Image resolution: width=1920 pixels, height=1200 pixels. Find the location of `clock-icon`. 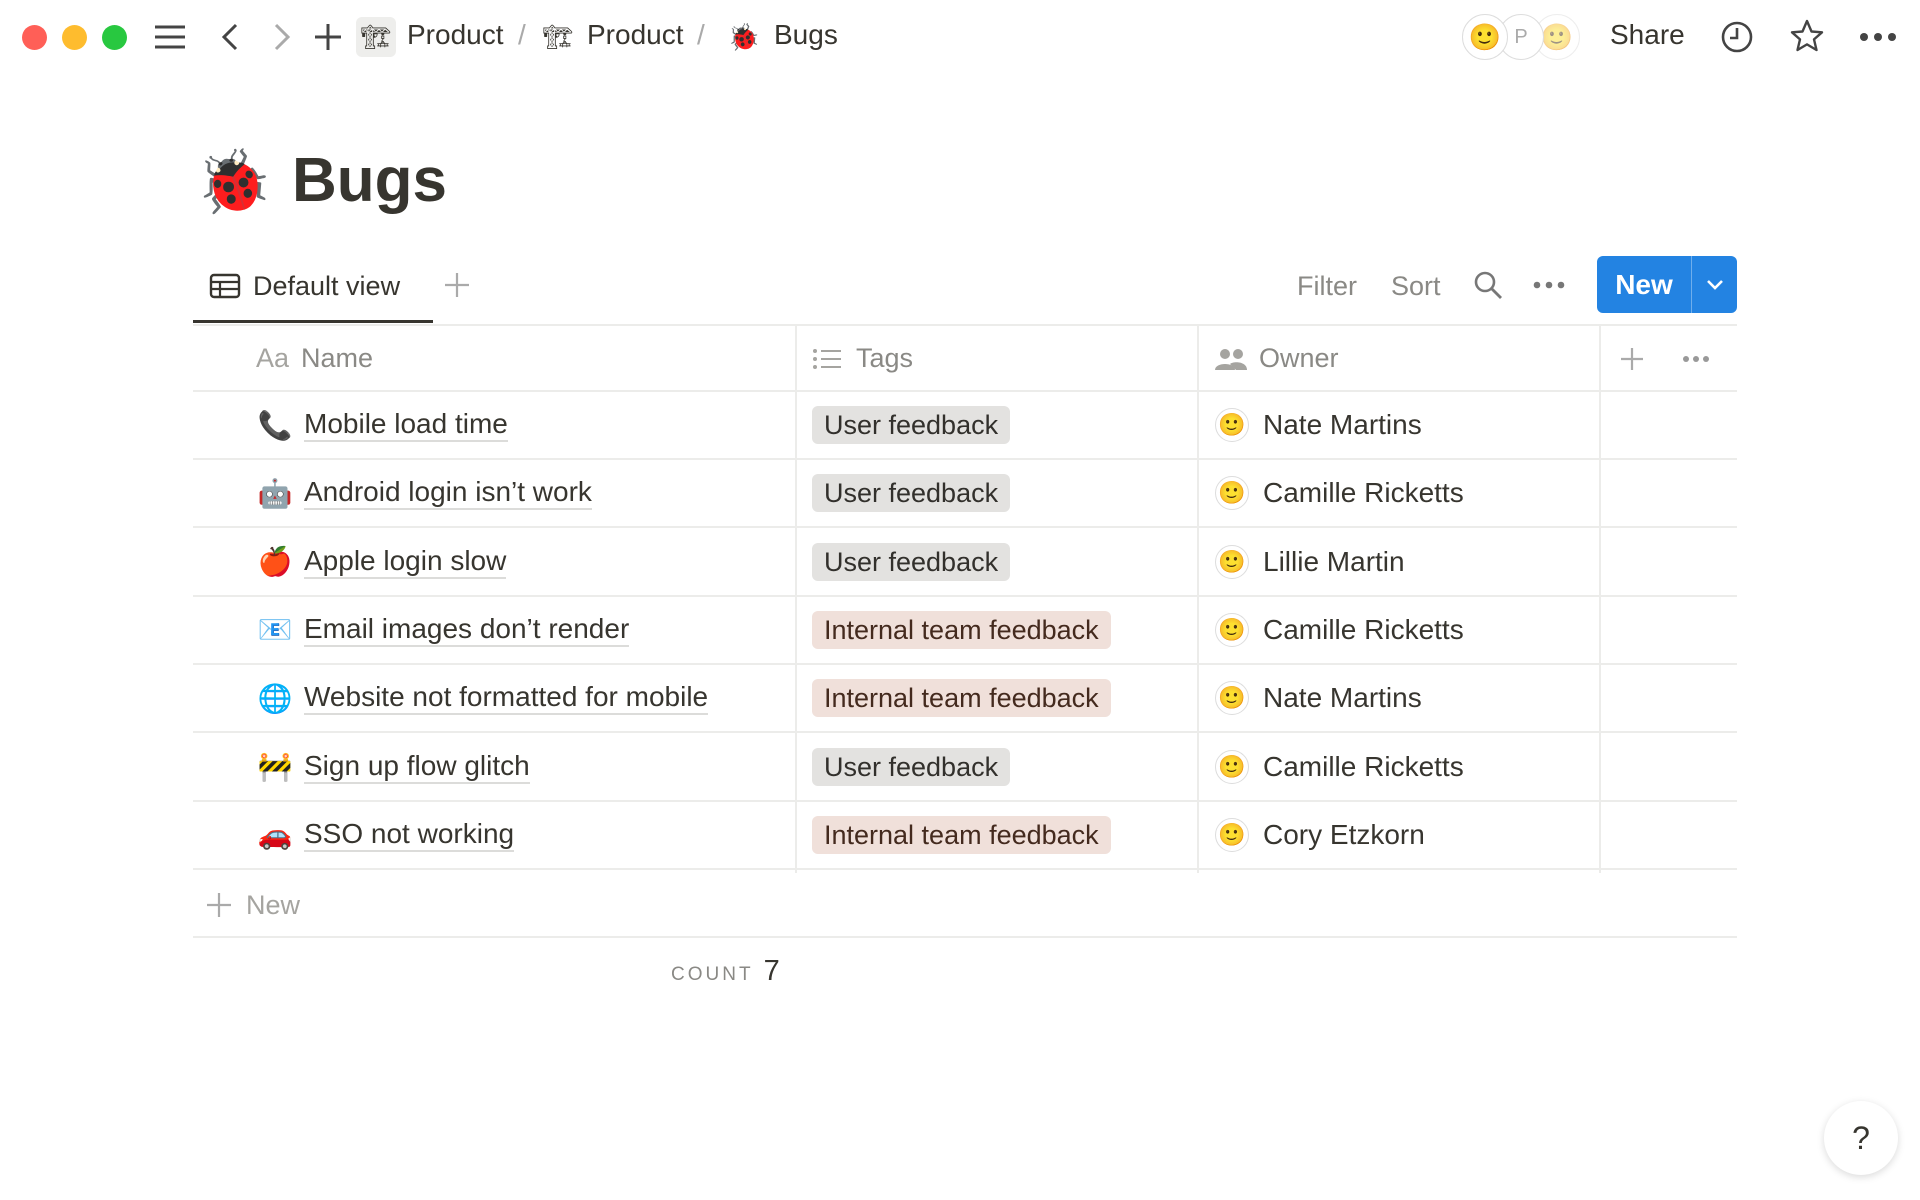

clock-icon is located at coordinates (1737, 37).